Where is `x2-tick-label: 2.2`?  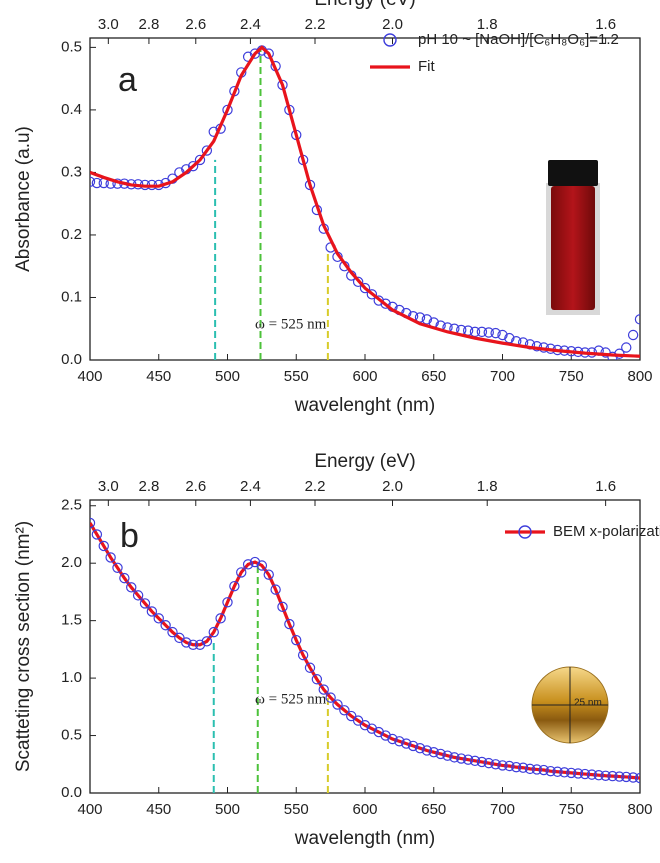
x2-tick-label: 2.2 is located at coordinates (315, 486).